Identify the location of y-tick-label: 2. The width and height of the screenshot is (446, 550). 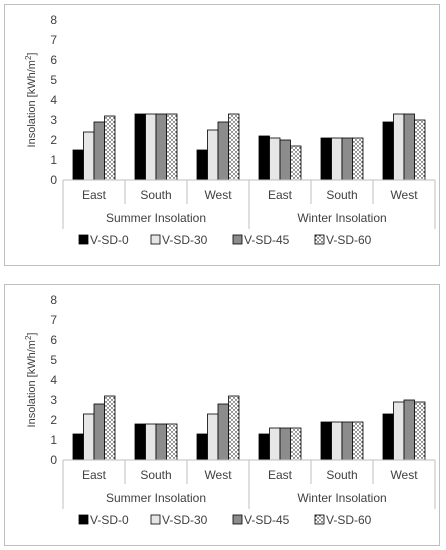
(53, 140).